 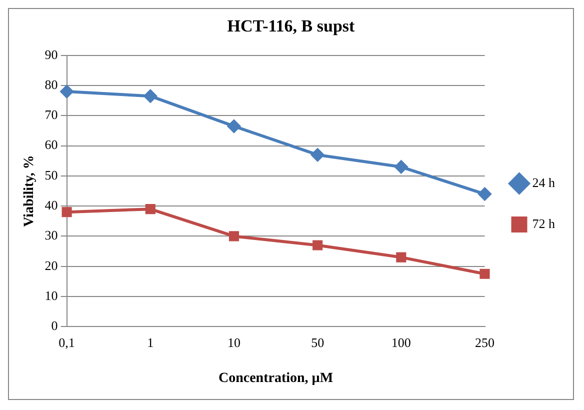 I want to click on x-tick-label: 50, so click(x=317, y=342).